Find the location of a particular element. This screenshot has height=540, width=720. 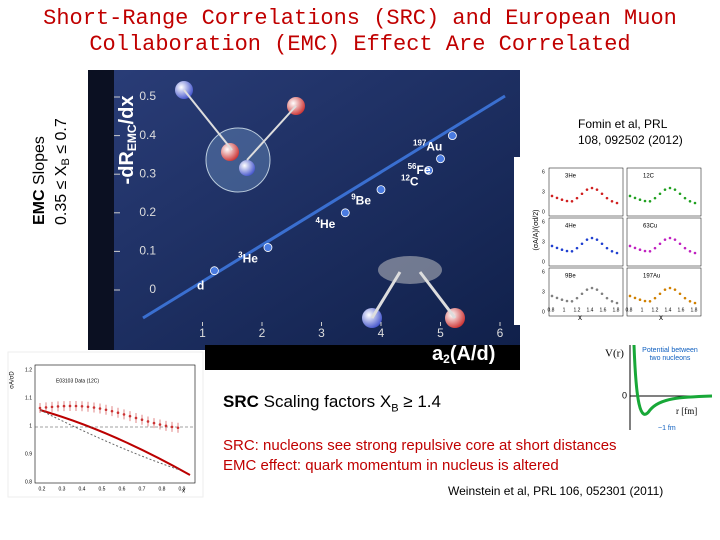

inset-y-label: σA/σD is located at coordinates (13, 380).